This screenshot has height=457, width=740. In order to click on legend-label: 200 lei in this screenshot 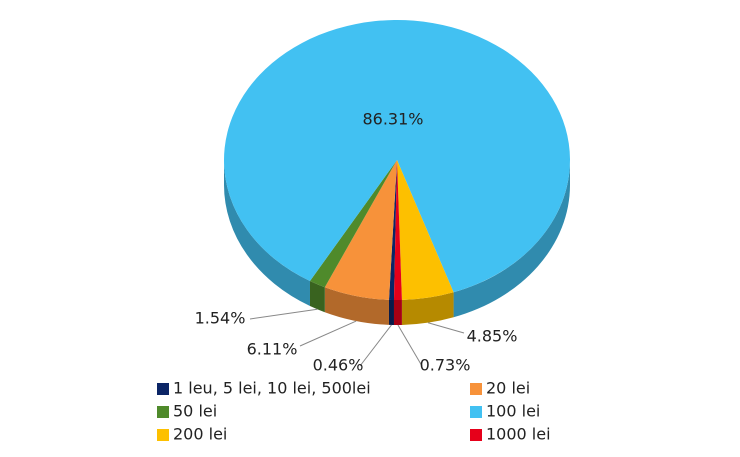, I will do `click(200, 434)`.